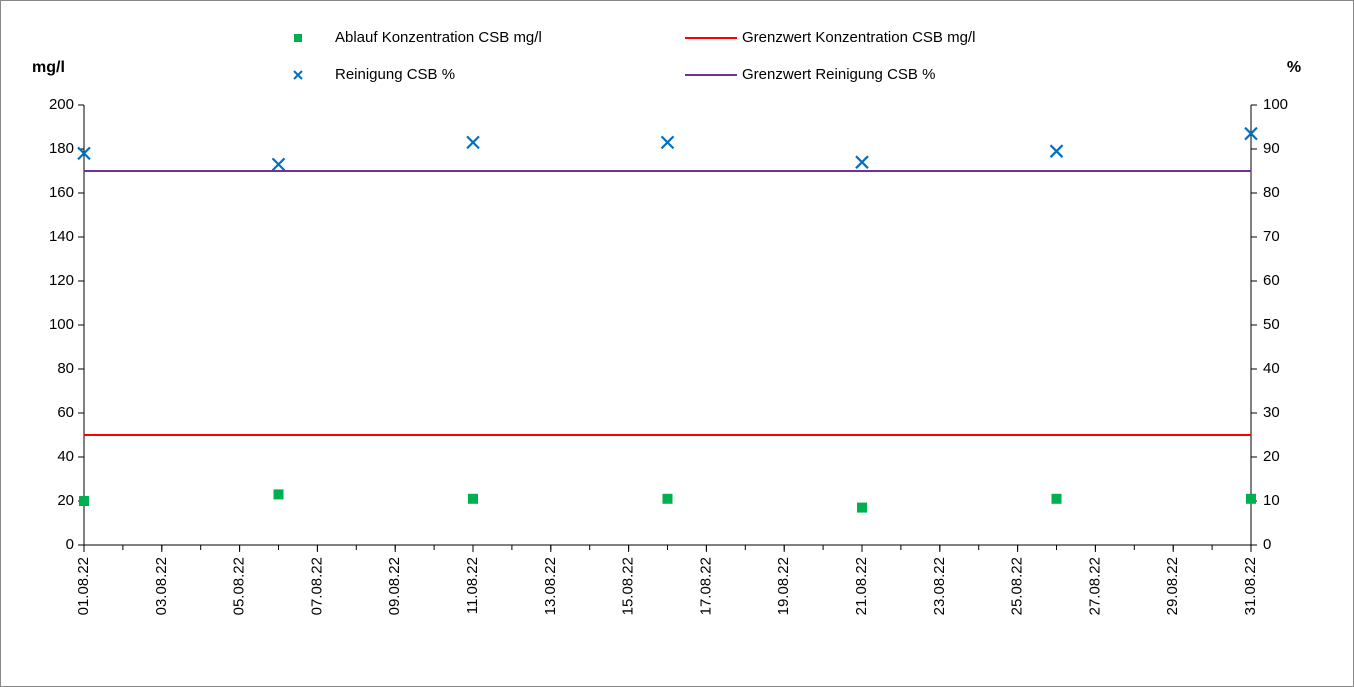  I want to click on x-tick-label: 15.08.22, so click(628, 586).